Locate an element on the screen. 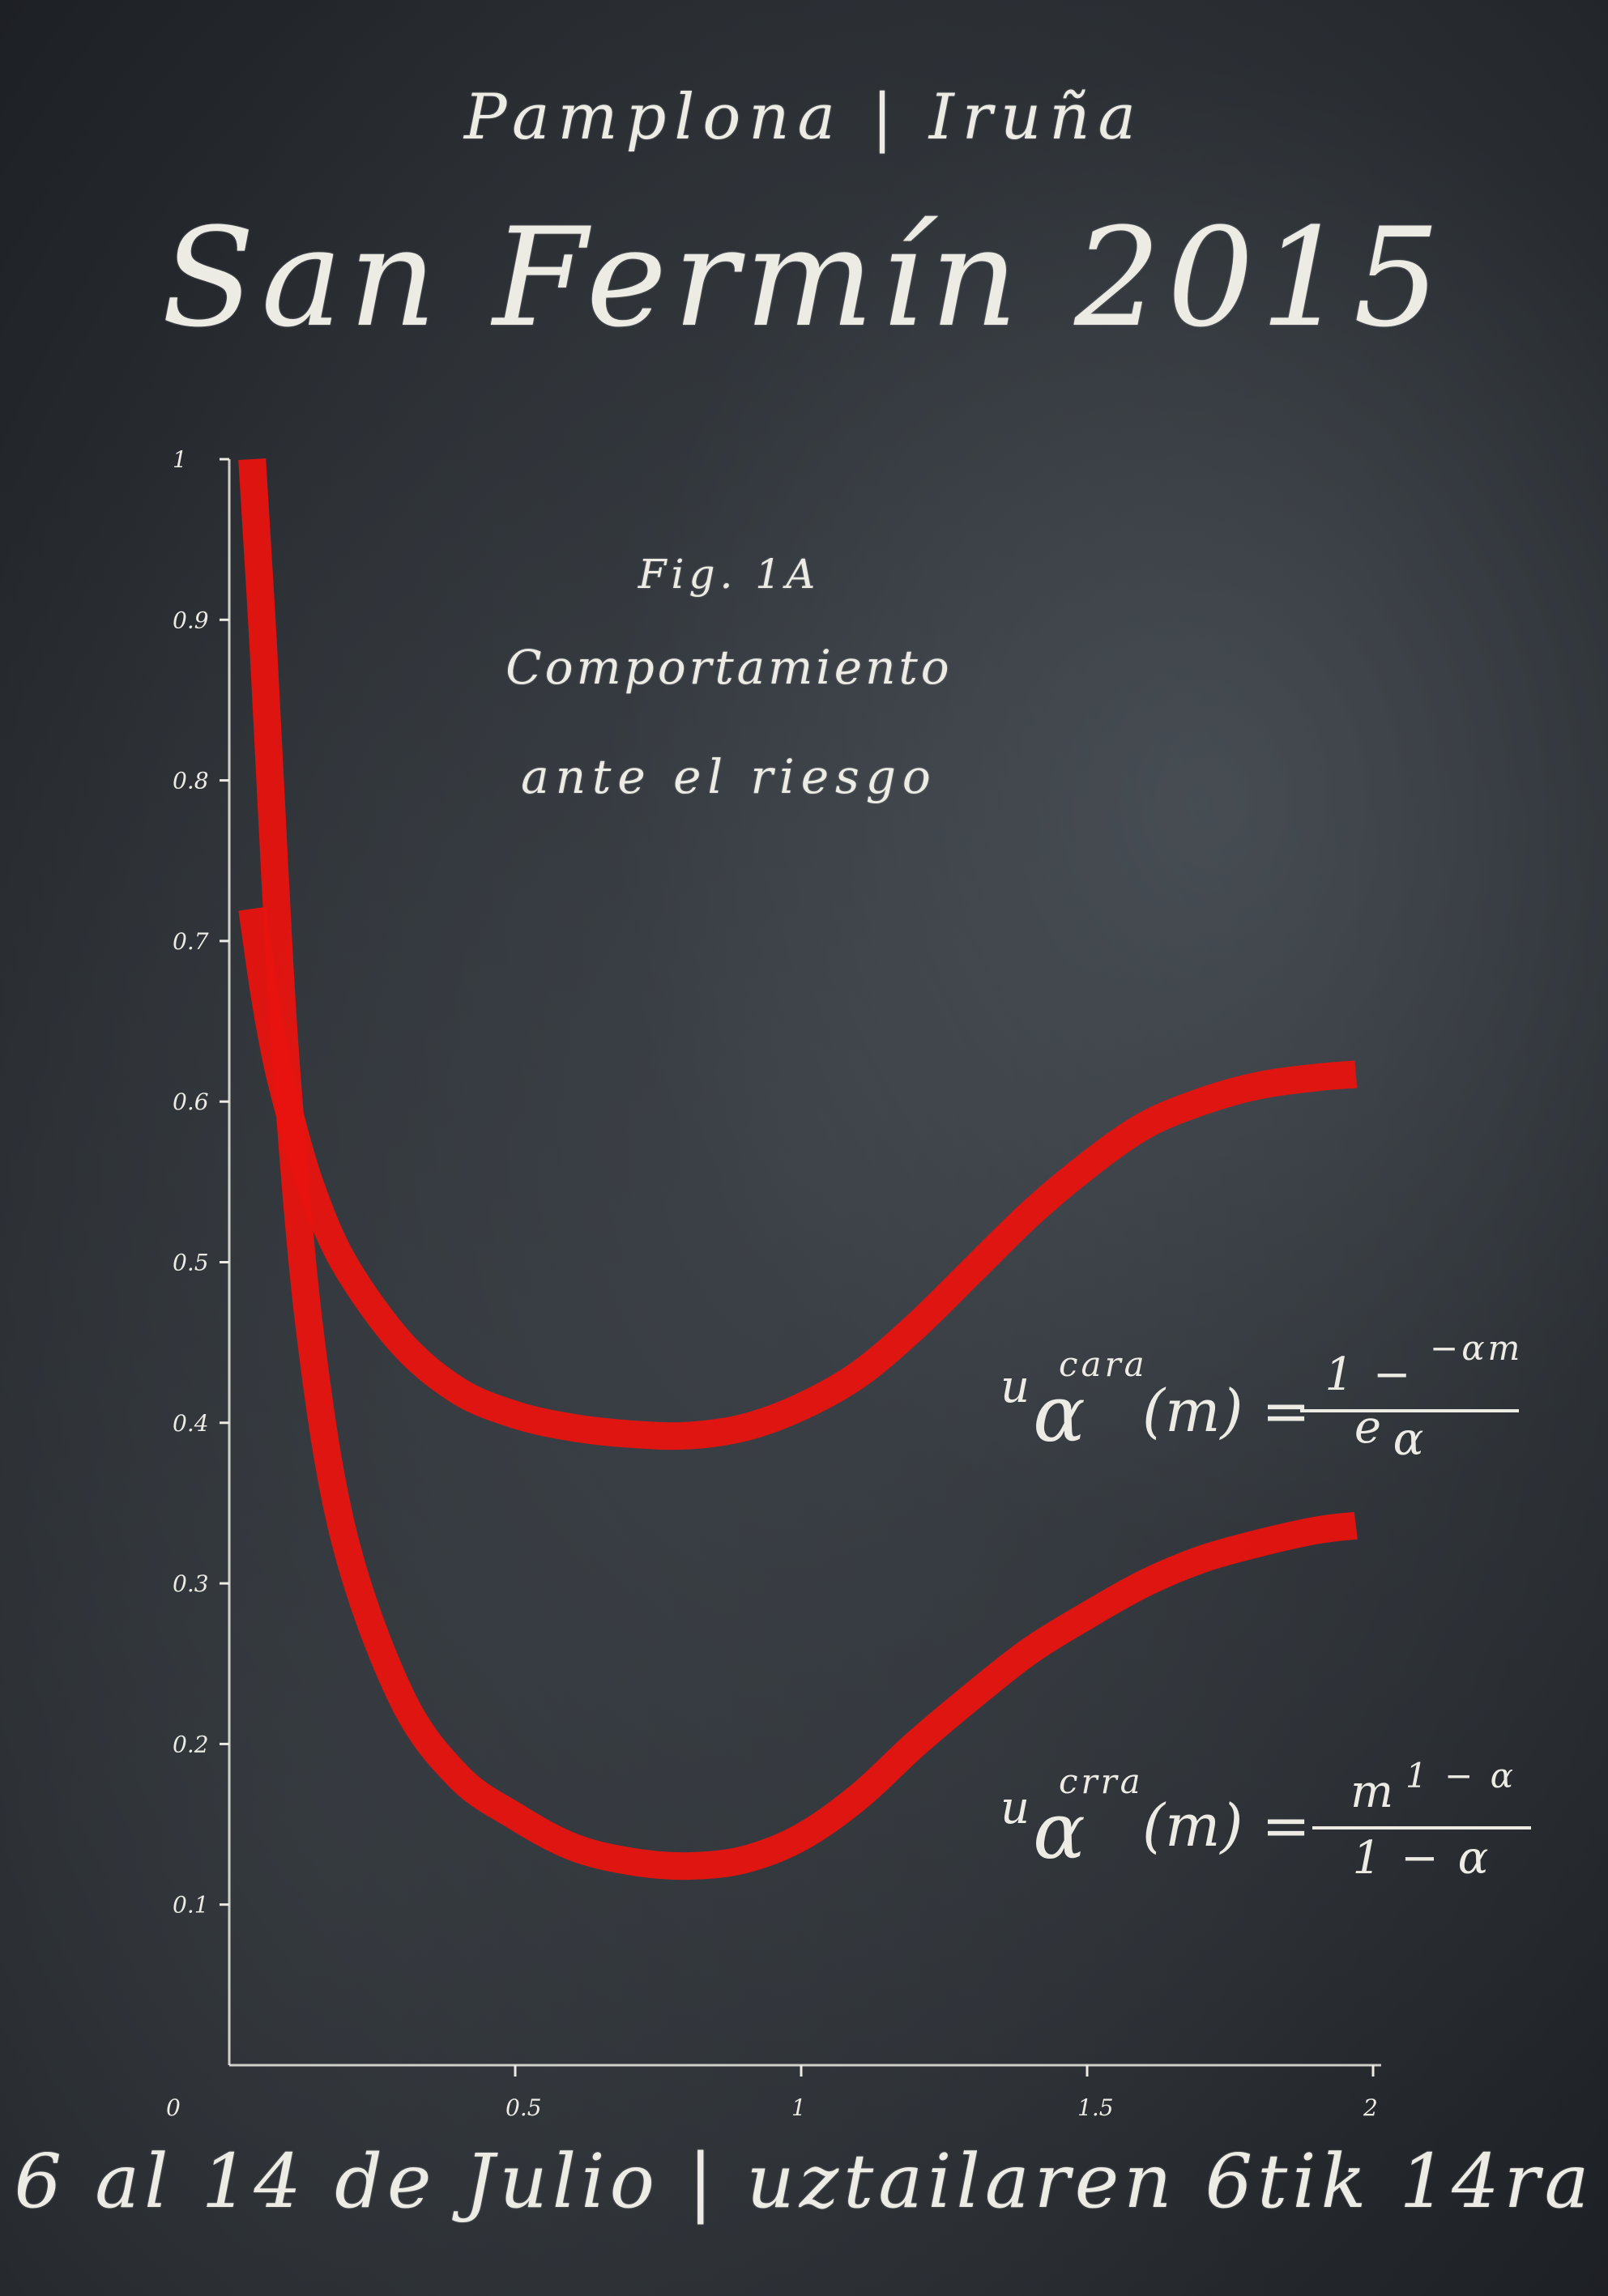 This screenshot has width=1608, height=2296. x-tick-label: 1.5 is located at coordinates (1095, 2108).